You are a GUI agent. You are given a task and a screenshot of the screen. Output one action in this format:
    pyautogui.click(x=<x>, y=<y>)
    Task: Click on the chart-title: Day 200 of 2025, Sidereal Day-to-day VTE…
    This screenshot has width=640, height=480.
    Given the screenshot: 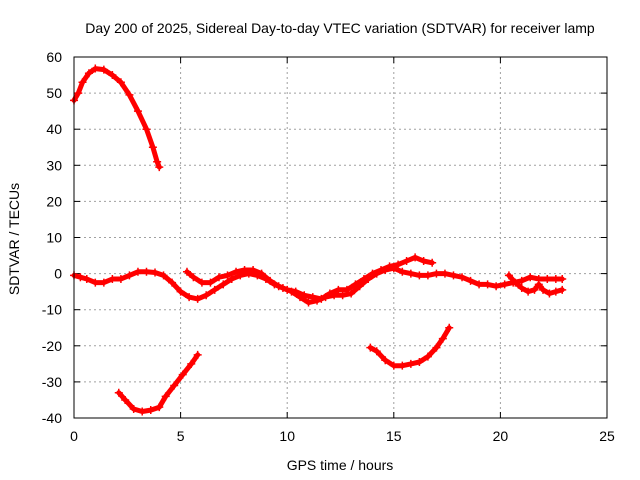 What is the action you would take?
    pyautogui.click(x=340, y=28)
    